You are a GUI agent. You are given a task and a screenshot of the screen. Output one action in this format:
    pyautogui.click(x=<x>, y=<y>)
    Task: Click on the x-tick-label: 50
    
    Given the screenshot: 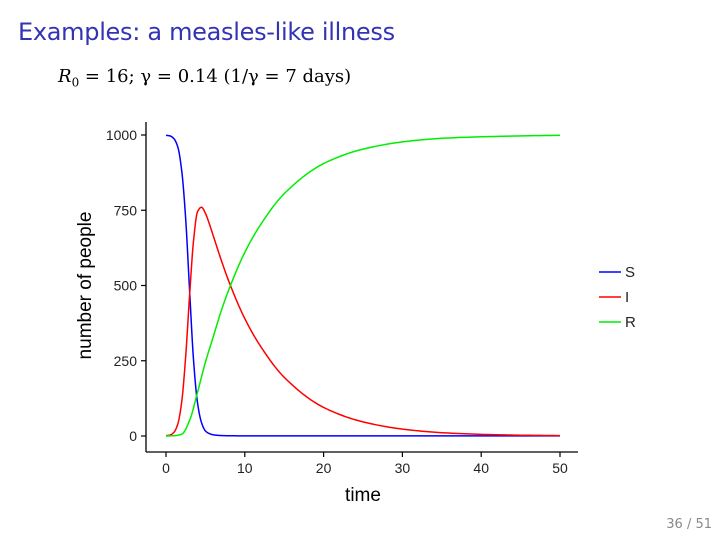 What is the action you would take?
    pyautogui.click(x=560, y=468)
    